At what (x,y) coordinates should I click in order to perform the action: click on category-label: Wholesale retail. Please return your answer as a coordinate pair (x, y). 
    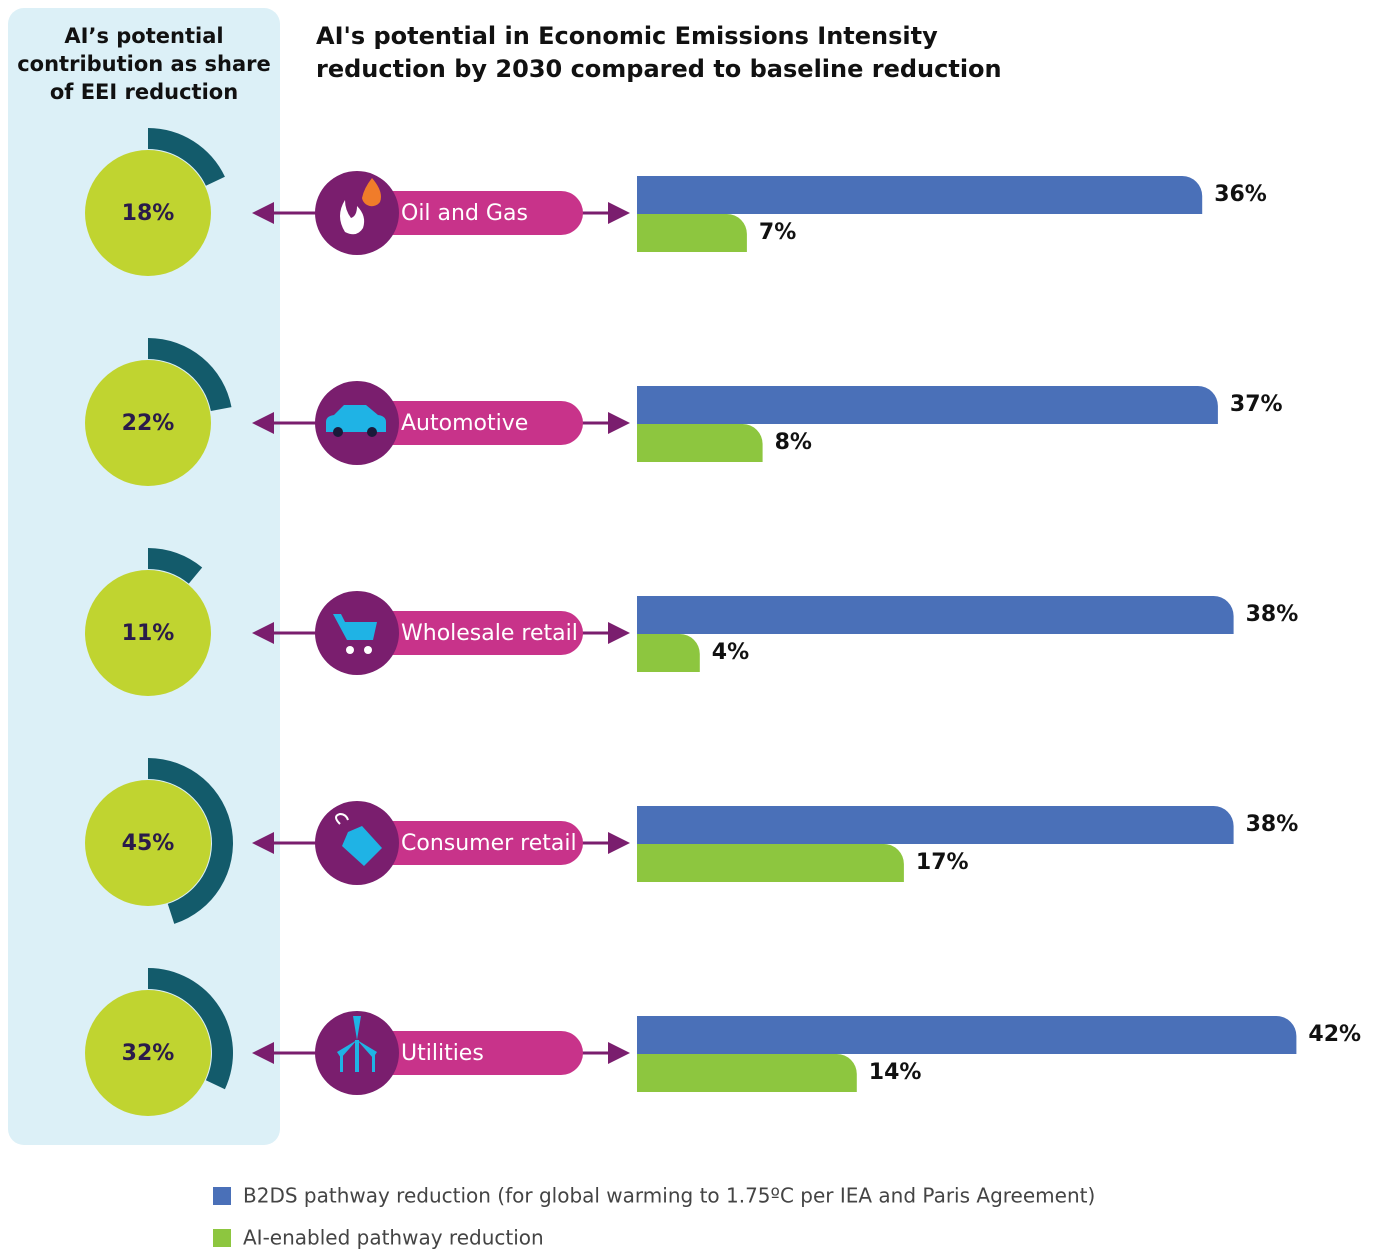
    Looking at the image, I should click on (489, 633).